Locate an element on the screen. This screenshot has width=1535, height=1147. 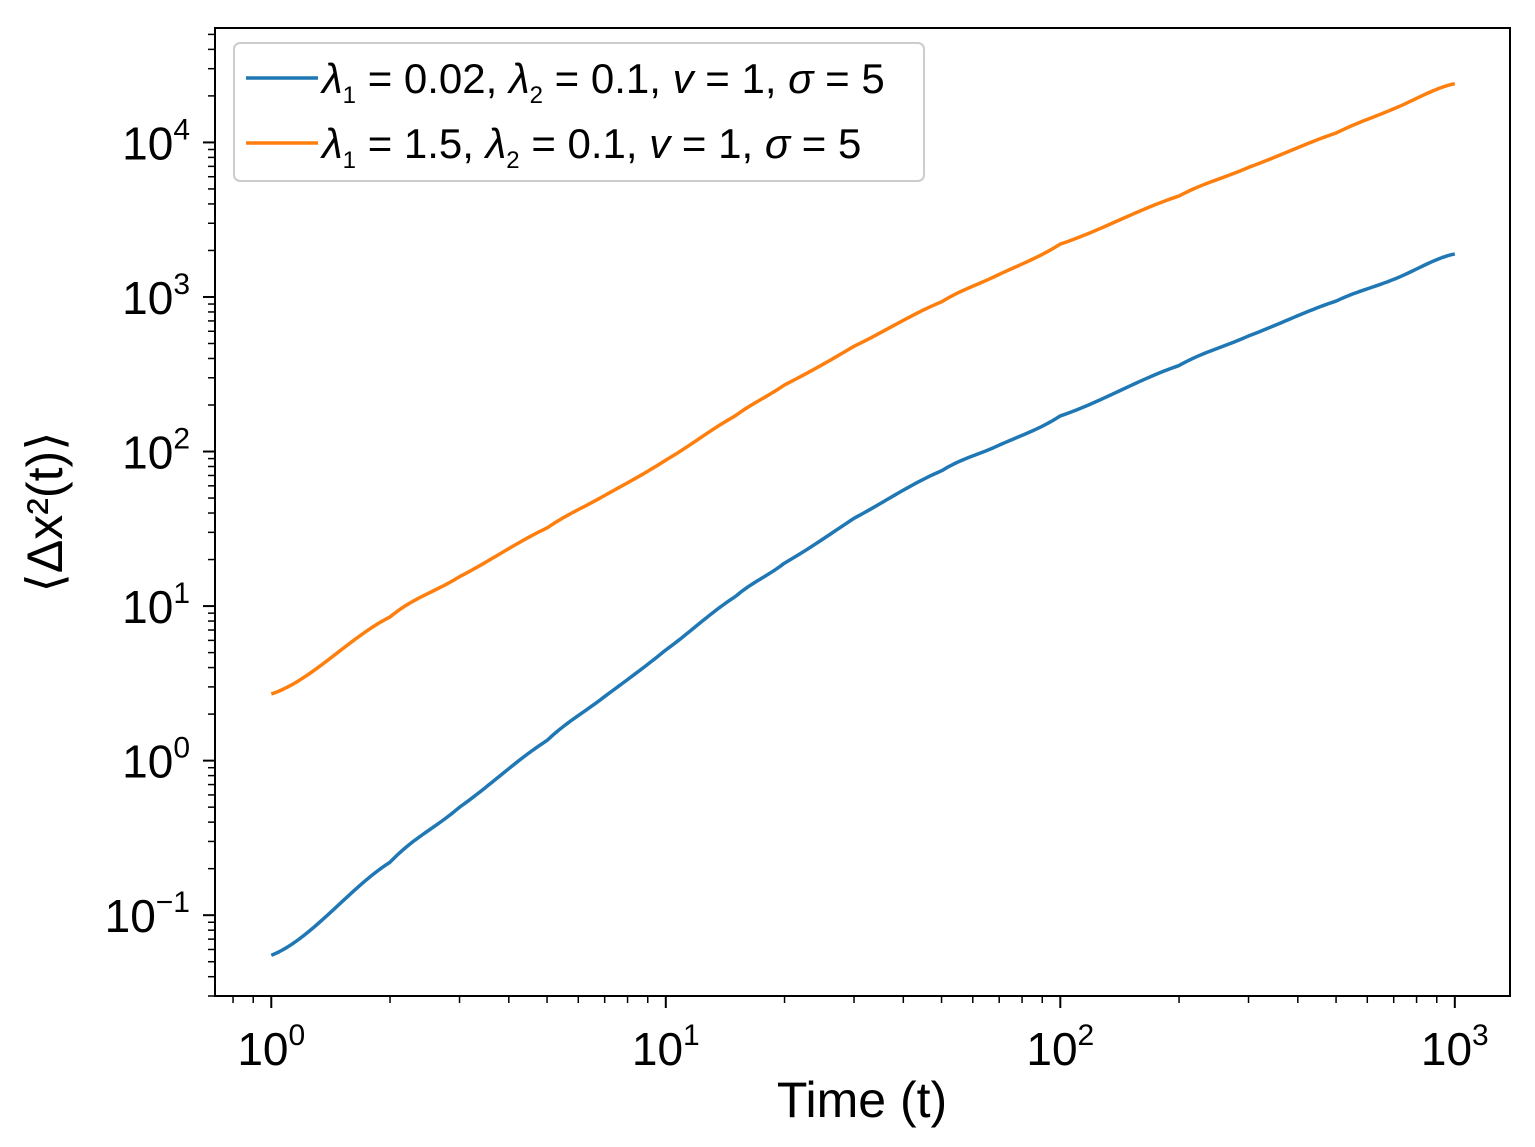
y-tick-labels: 10⁻¹ 10⁰ 10¹ 10² 10³ 10⁴ is located at coordinates (147, 527).